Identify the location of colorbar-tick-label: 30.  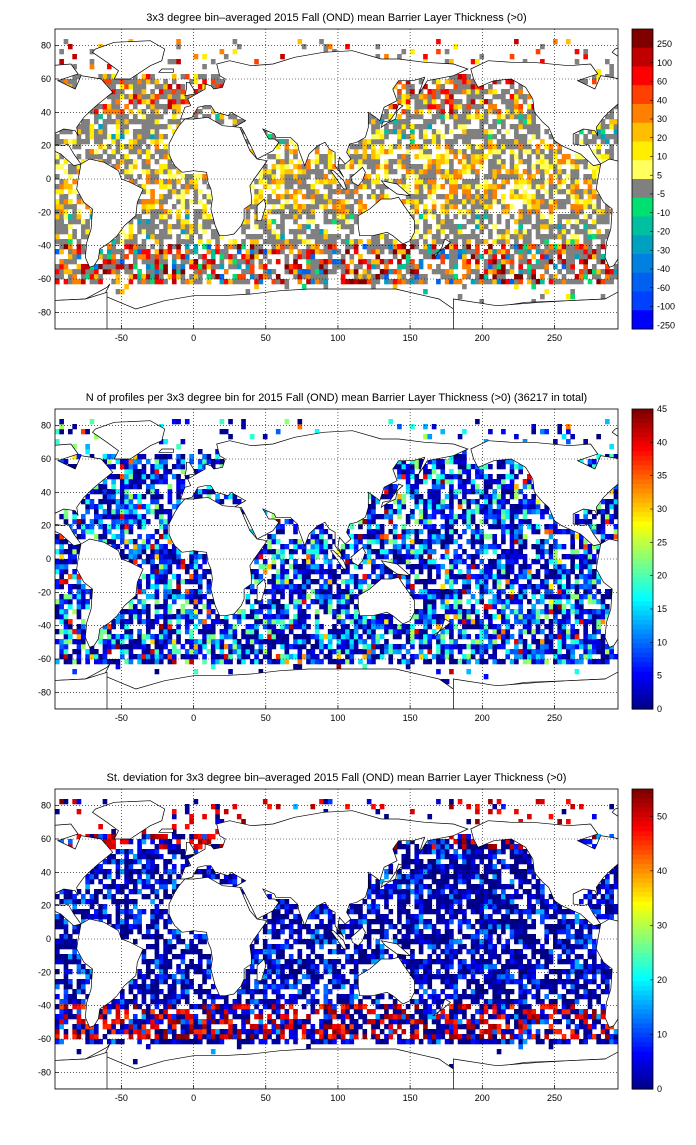
(662, 119).